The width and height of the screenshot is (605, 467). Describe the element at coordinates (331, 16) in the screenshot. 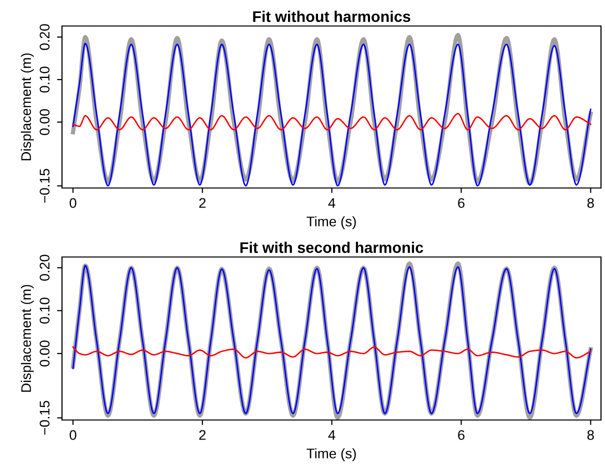

I see `chart-title: Fit without harmonics` at that location.